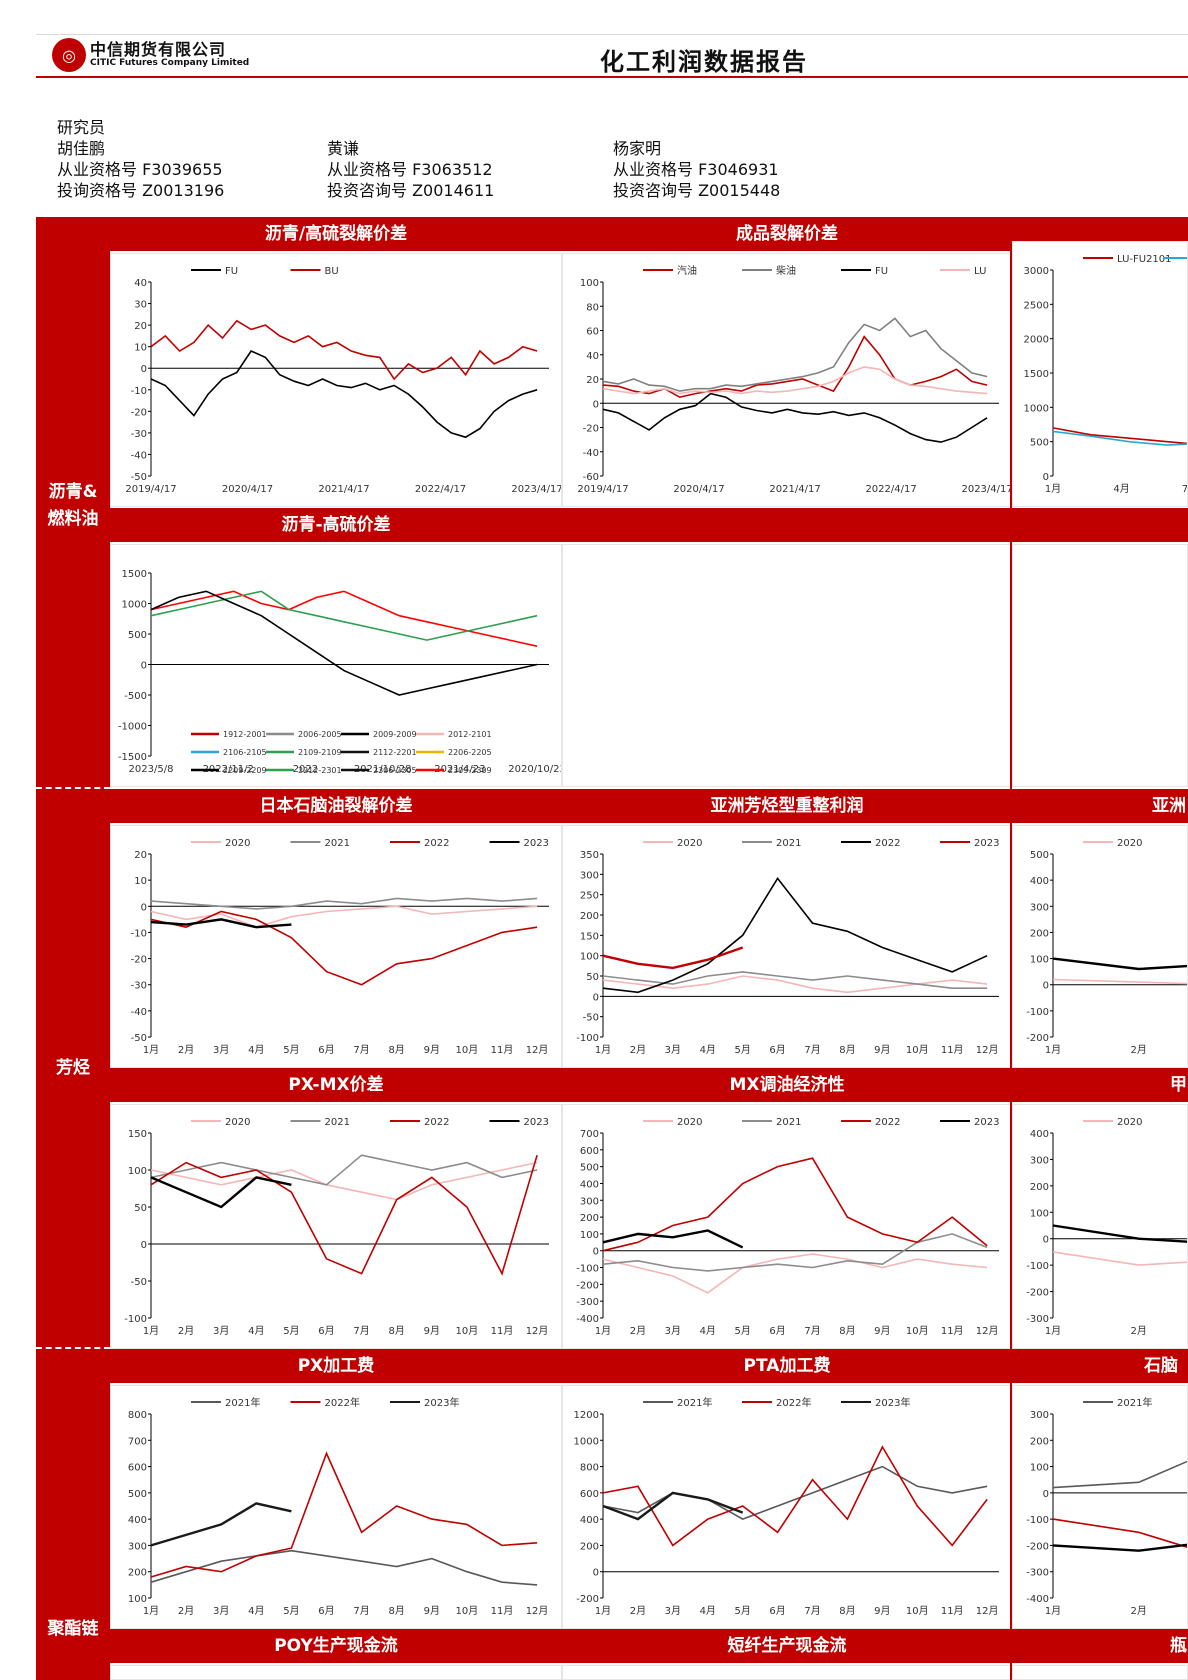 The width and height of the screenshot is (1188, 1680). I want to click on x-tick-label: 2022/4/17, so click(890, 489).